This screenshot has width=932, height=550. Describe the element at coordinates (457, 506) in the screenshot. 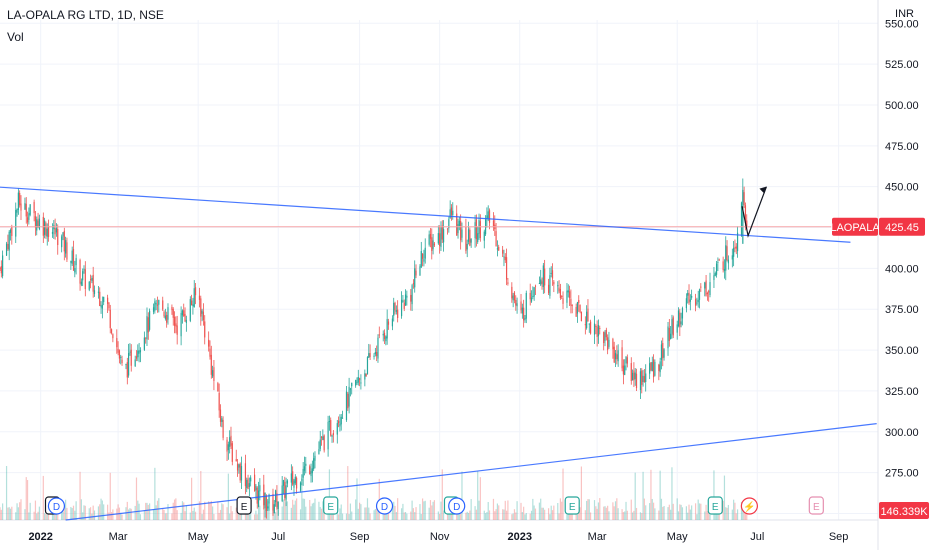

I see `dividend-marker` at that location.